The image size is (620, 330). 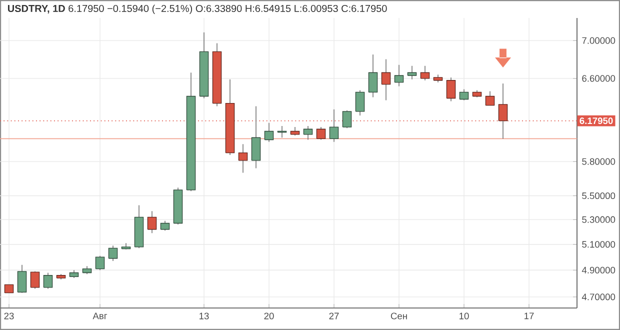 I want to click on y-tick-label: 5.10000, so click(x=599, y=244).